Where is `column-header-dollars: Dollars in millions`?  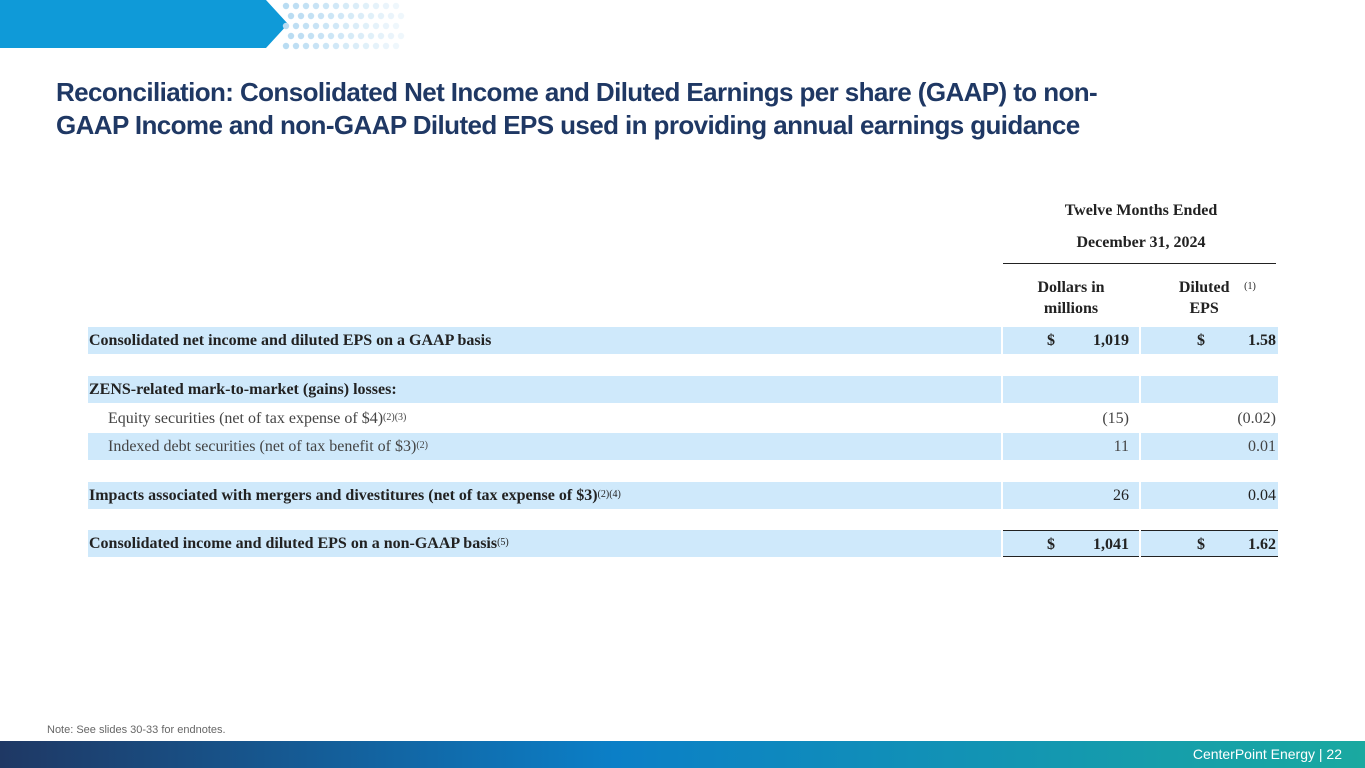
column-header-dollars: Dollars in millions is located at coordinates (1071, 298).